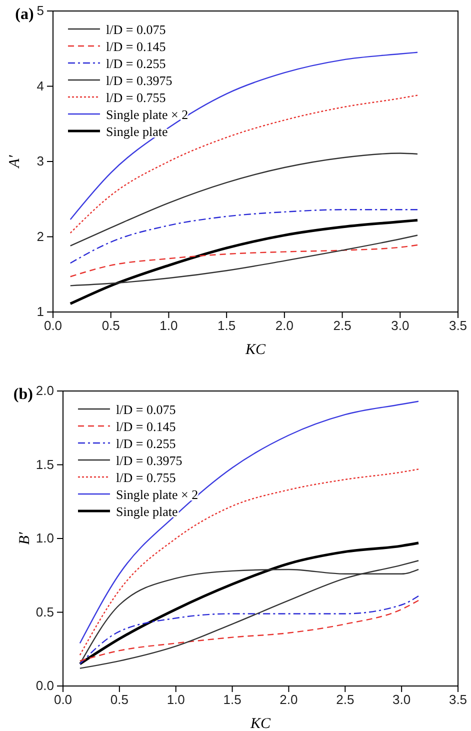  I want to click on x-tick-label: 0.0, so click(63, 700).